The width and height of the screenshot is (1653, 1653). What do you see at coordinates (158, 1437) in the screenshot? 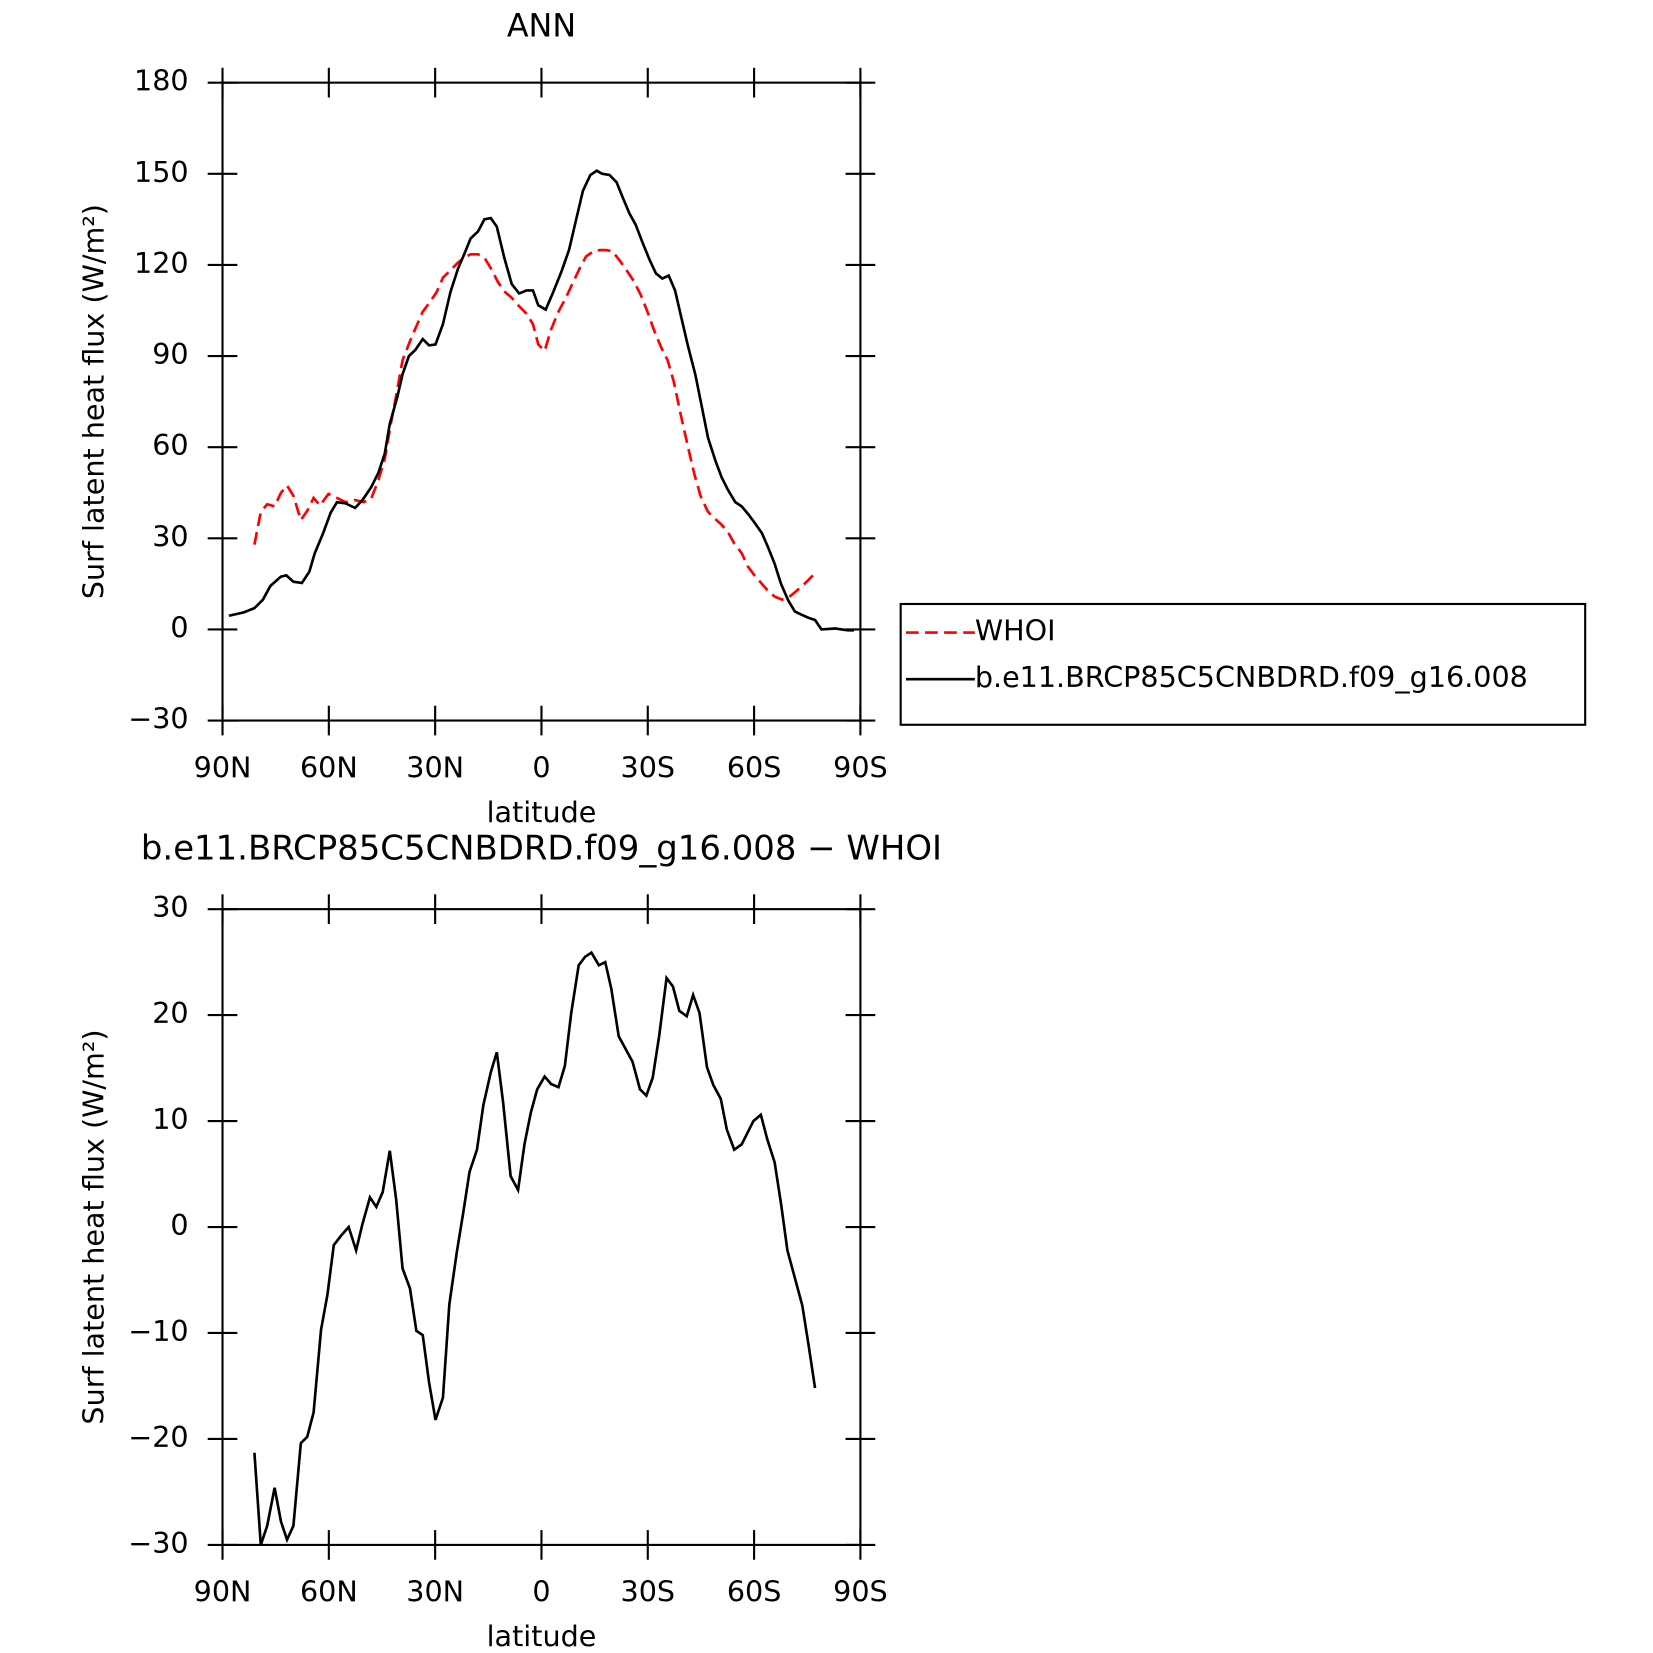
I see `y-tick-label: −20` at bounding box center [158, 1437].